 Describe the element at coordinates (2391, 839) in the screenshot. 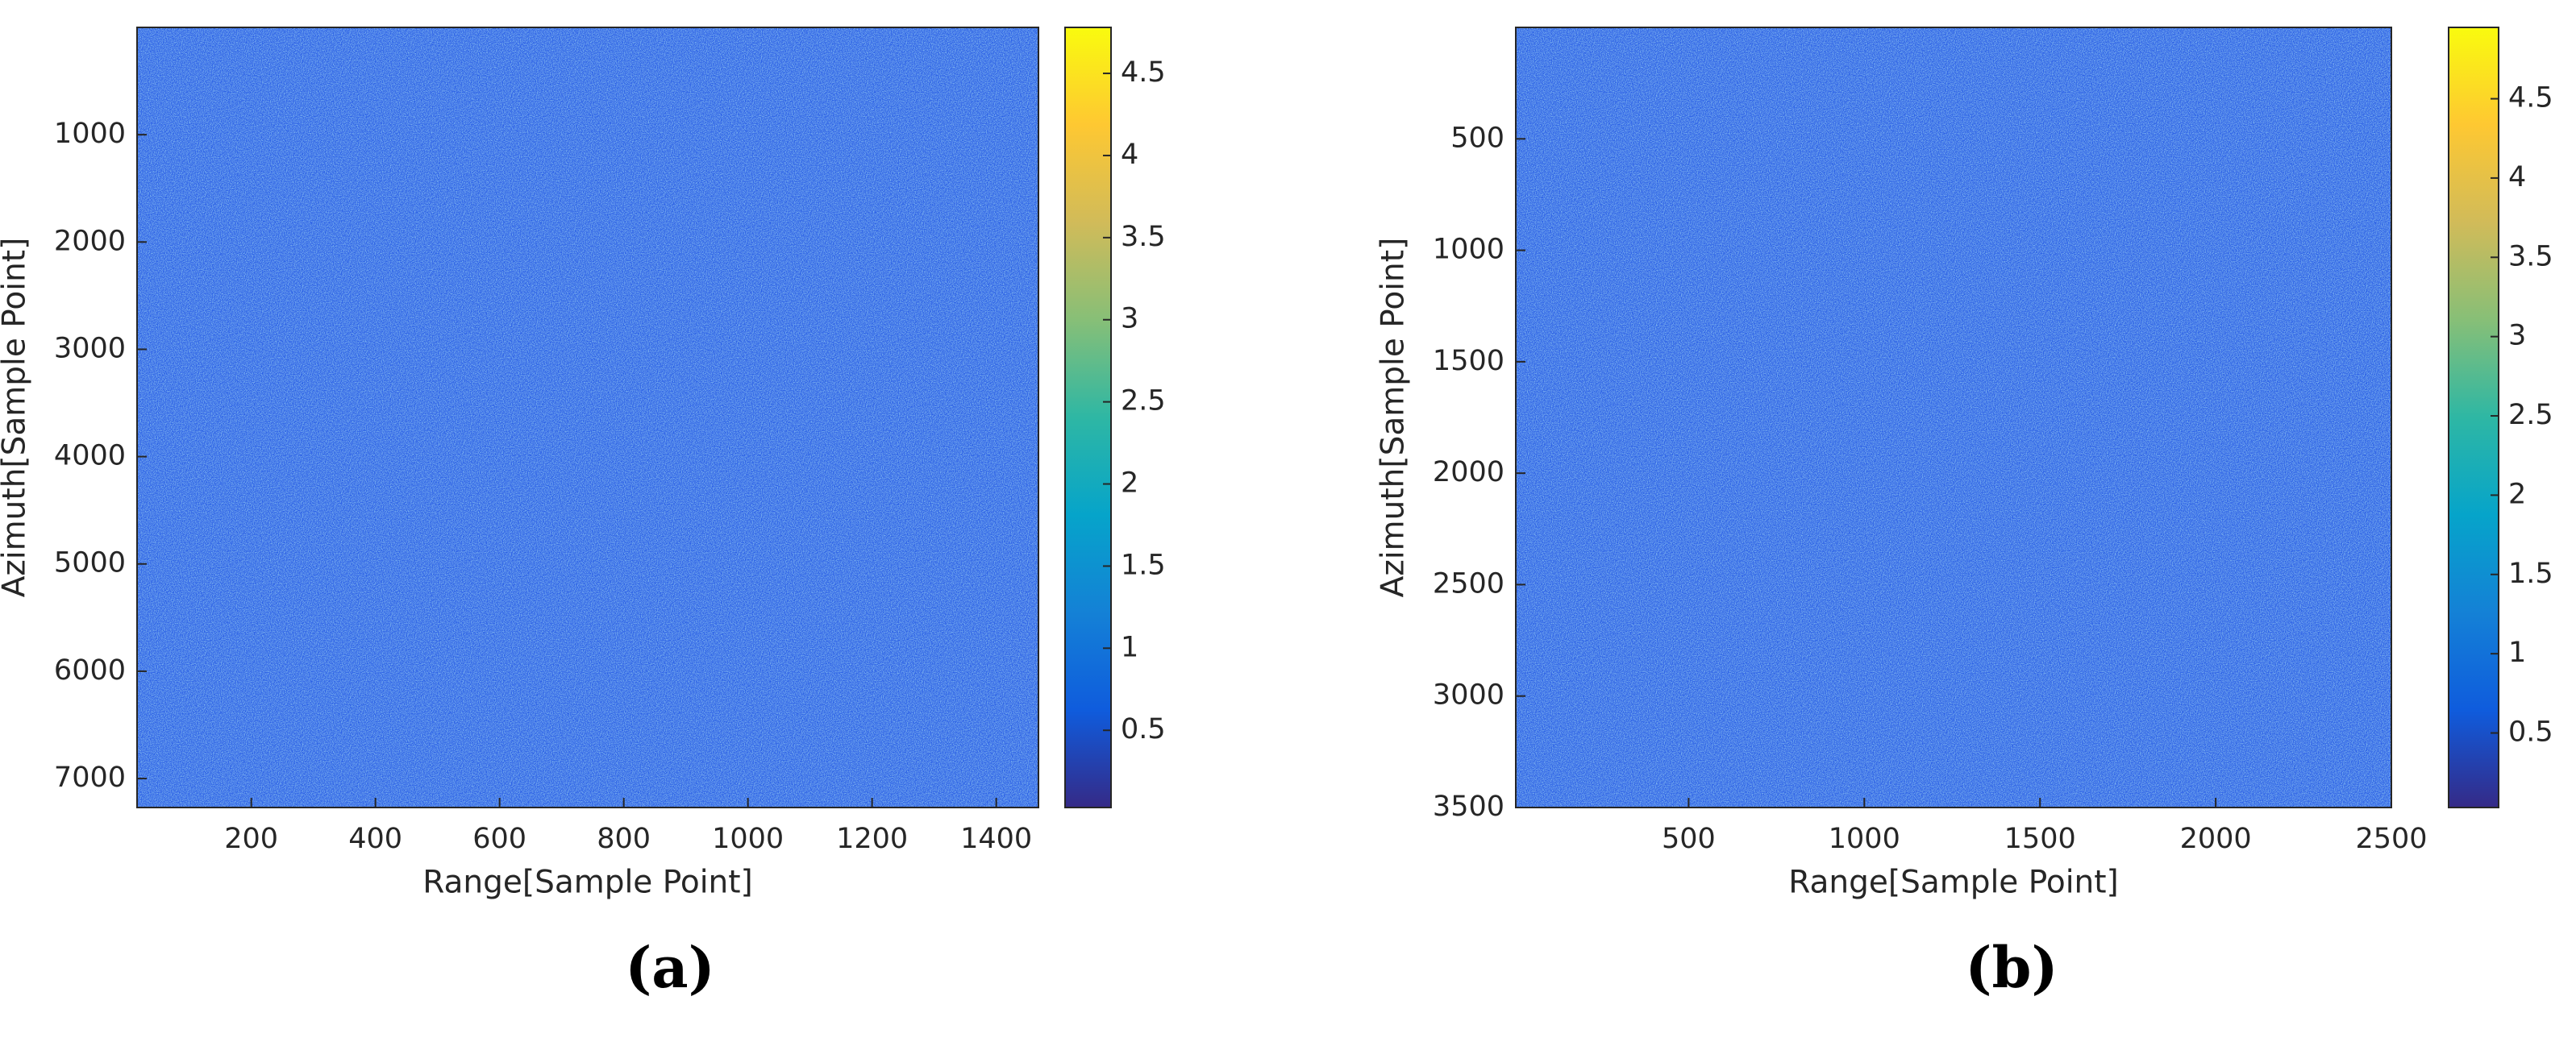

I see `x-tick-label: 2500` at that location.